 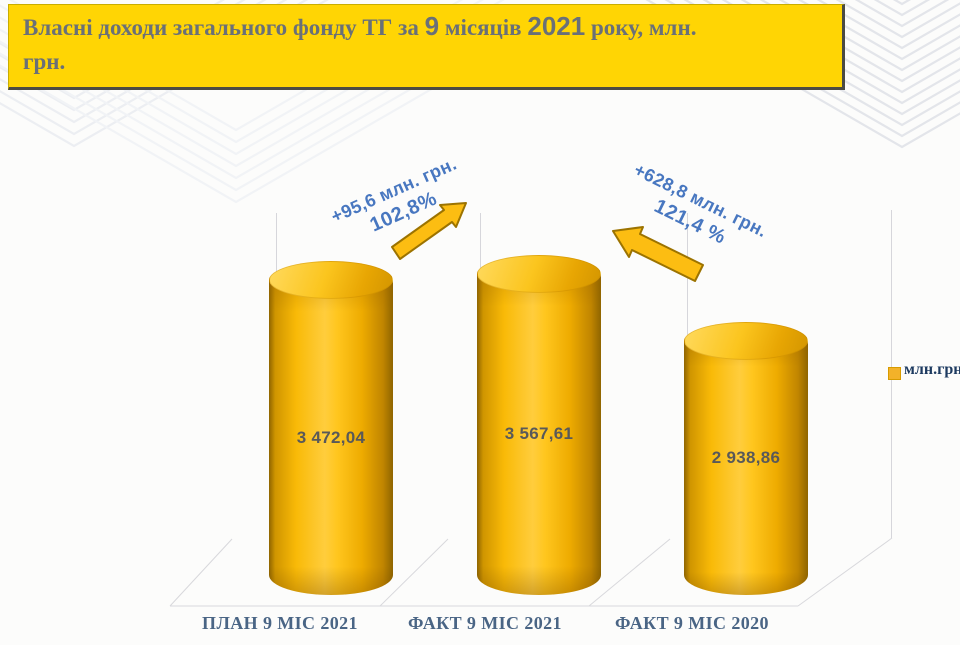 I want to click on value-label-fact-2020: 2 938,86, so click(x=746, y=457).